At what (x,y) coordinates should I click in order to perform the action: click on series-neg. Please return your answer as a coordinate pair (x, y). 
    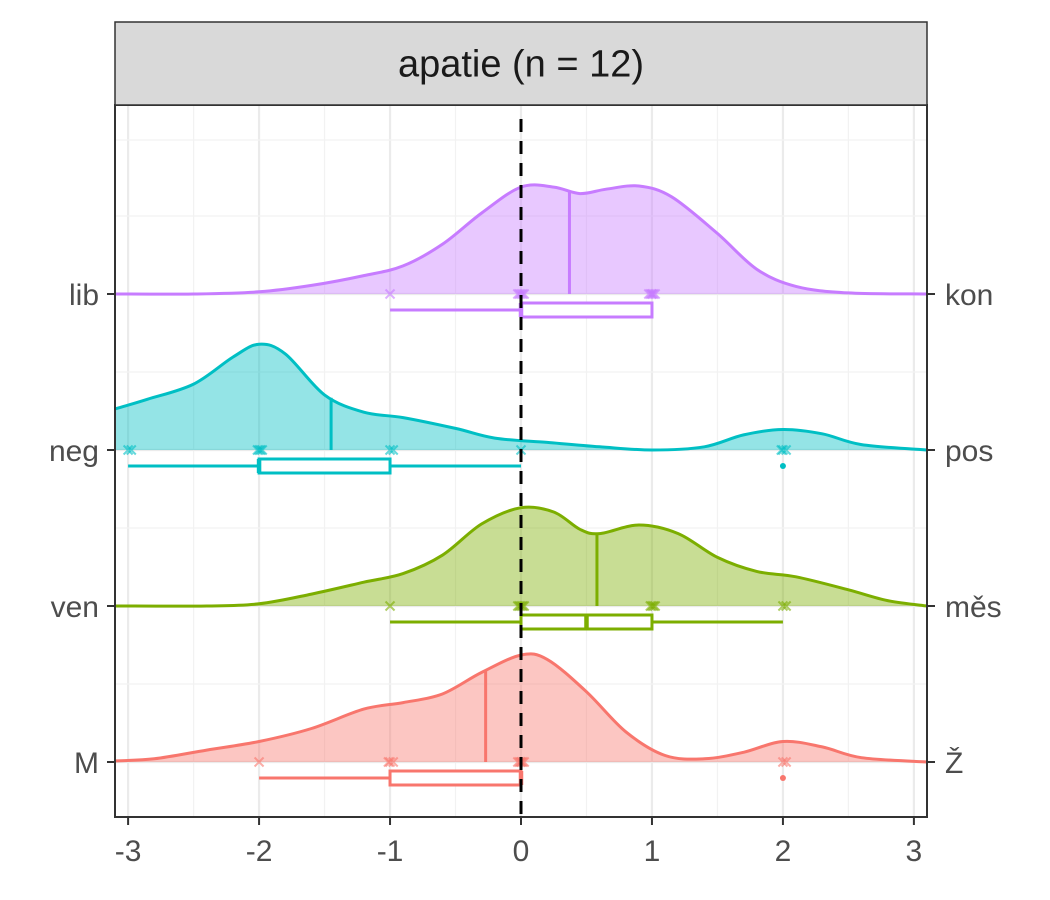
    Looking at the image, I should click on (521, 408).